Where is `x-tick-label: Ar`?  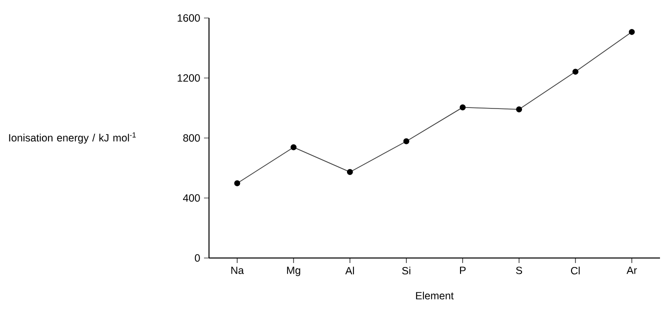 x-tick-label: Ar is located at coordinates (631, 270).